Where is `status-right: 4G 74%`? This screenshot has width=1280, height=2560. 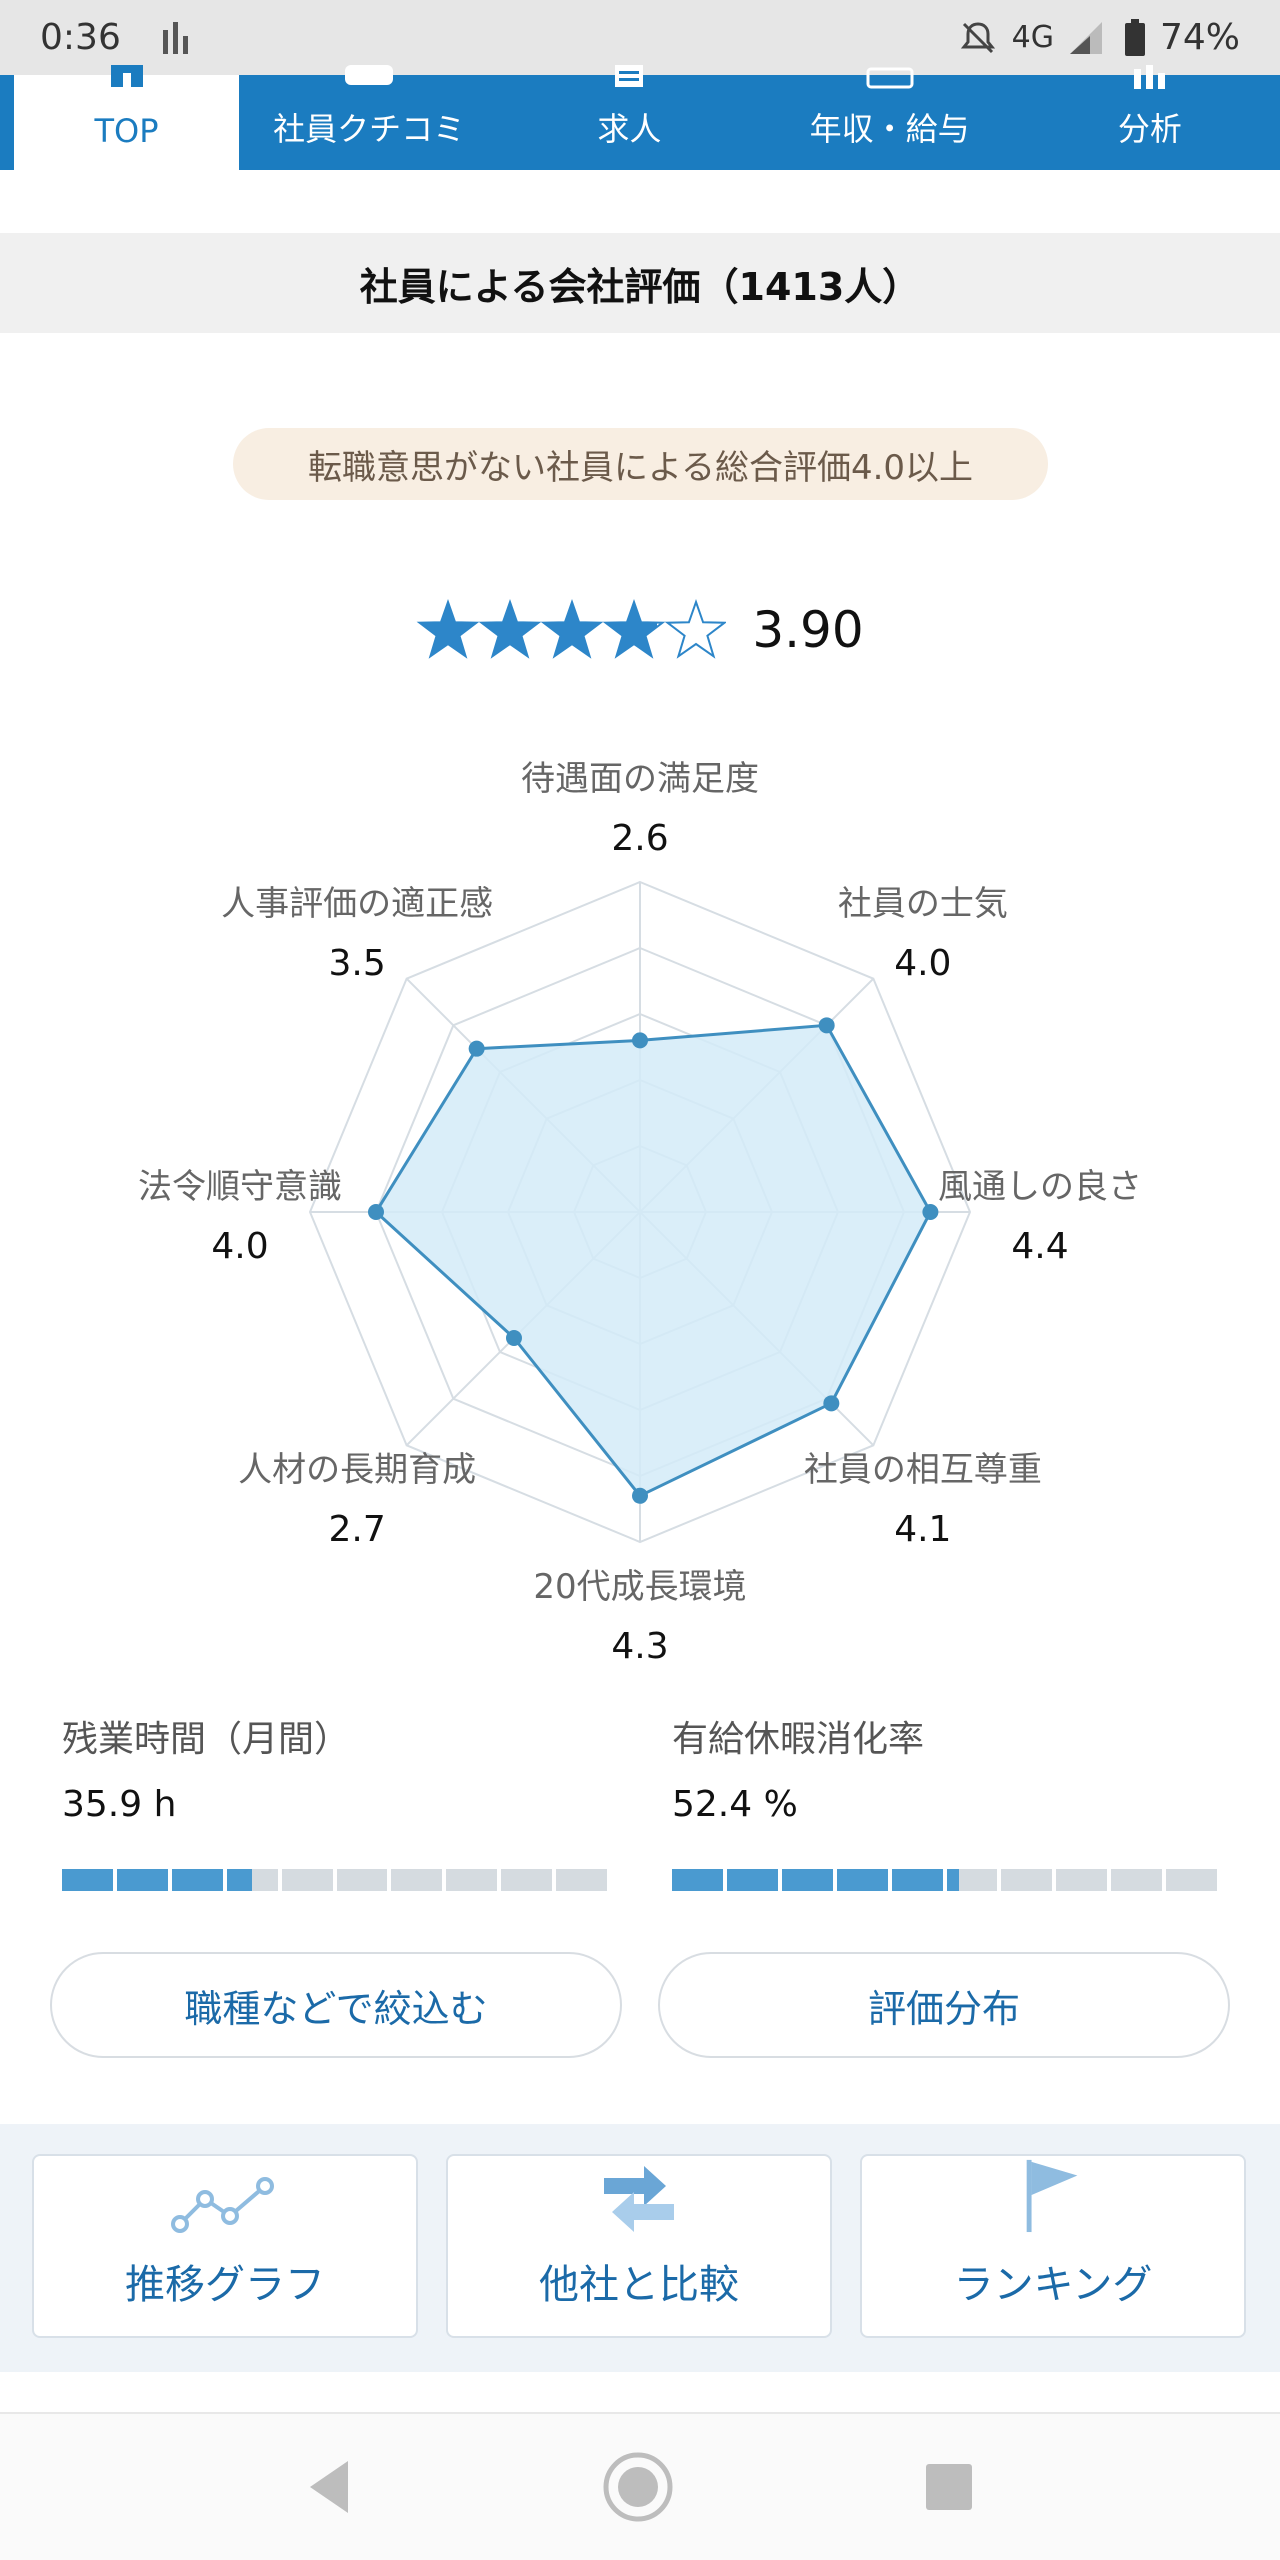 status-right: 4G 74% is located at coordinates (1099, 37).